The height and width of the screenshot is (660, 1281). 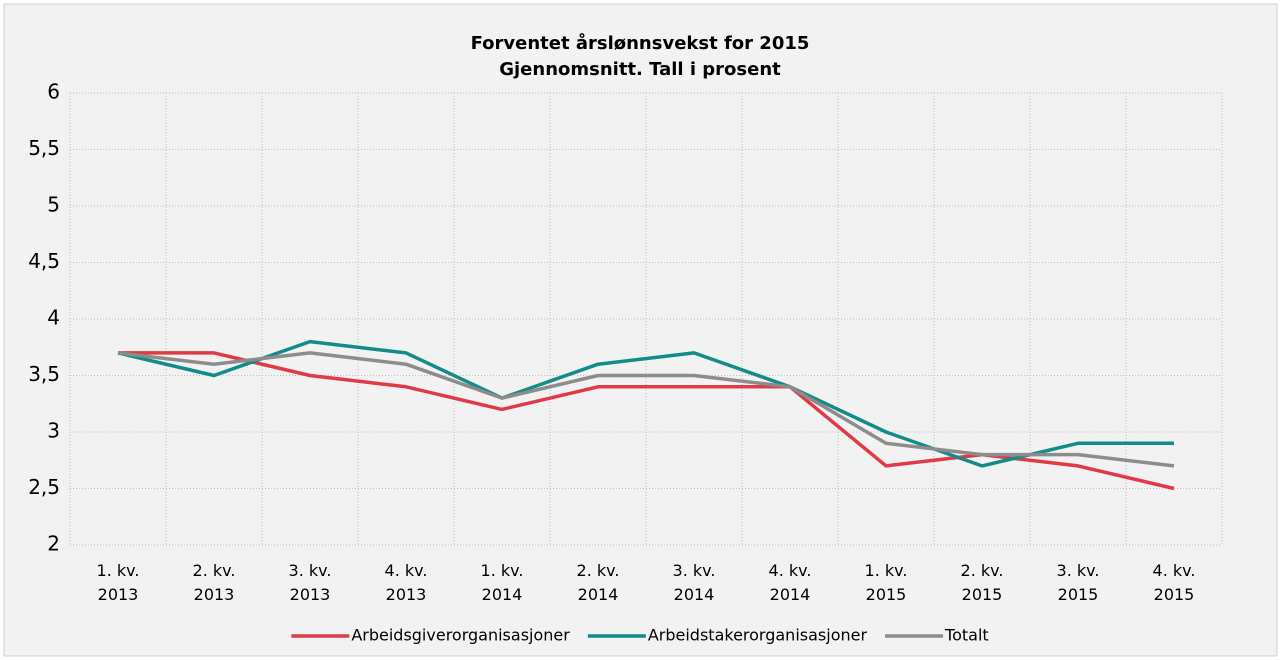 I want to click on x-tick-label: 2. kv. 2014, so click(x=598, y=582).